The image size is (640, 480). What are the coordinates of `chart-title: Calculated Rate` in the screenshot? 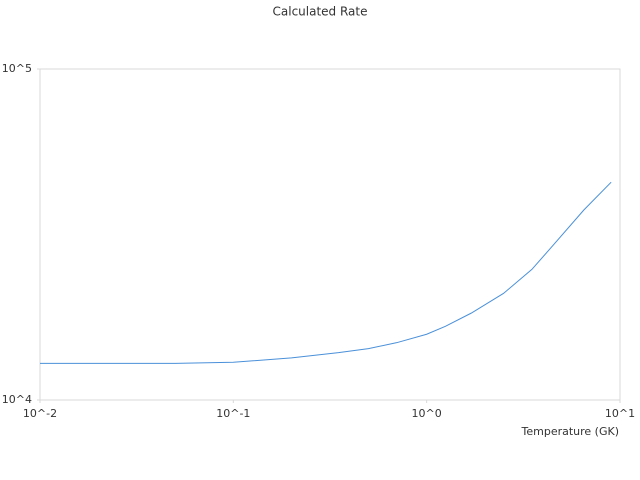 It's located at (320, 12).